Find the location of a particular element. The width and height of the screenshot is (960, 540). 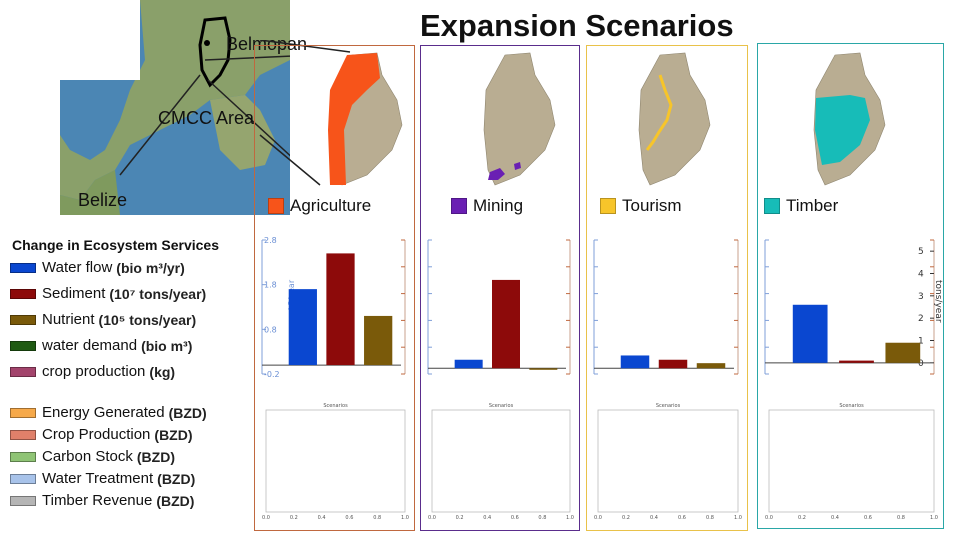

scenario-label-timber: Timber is located at coordinates (801, 206).